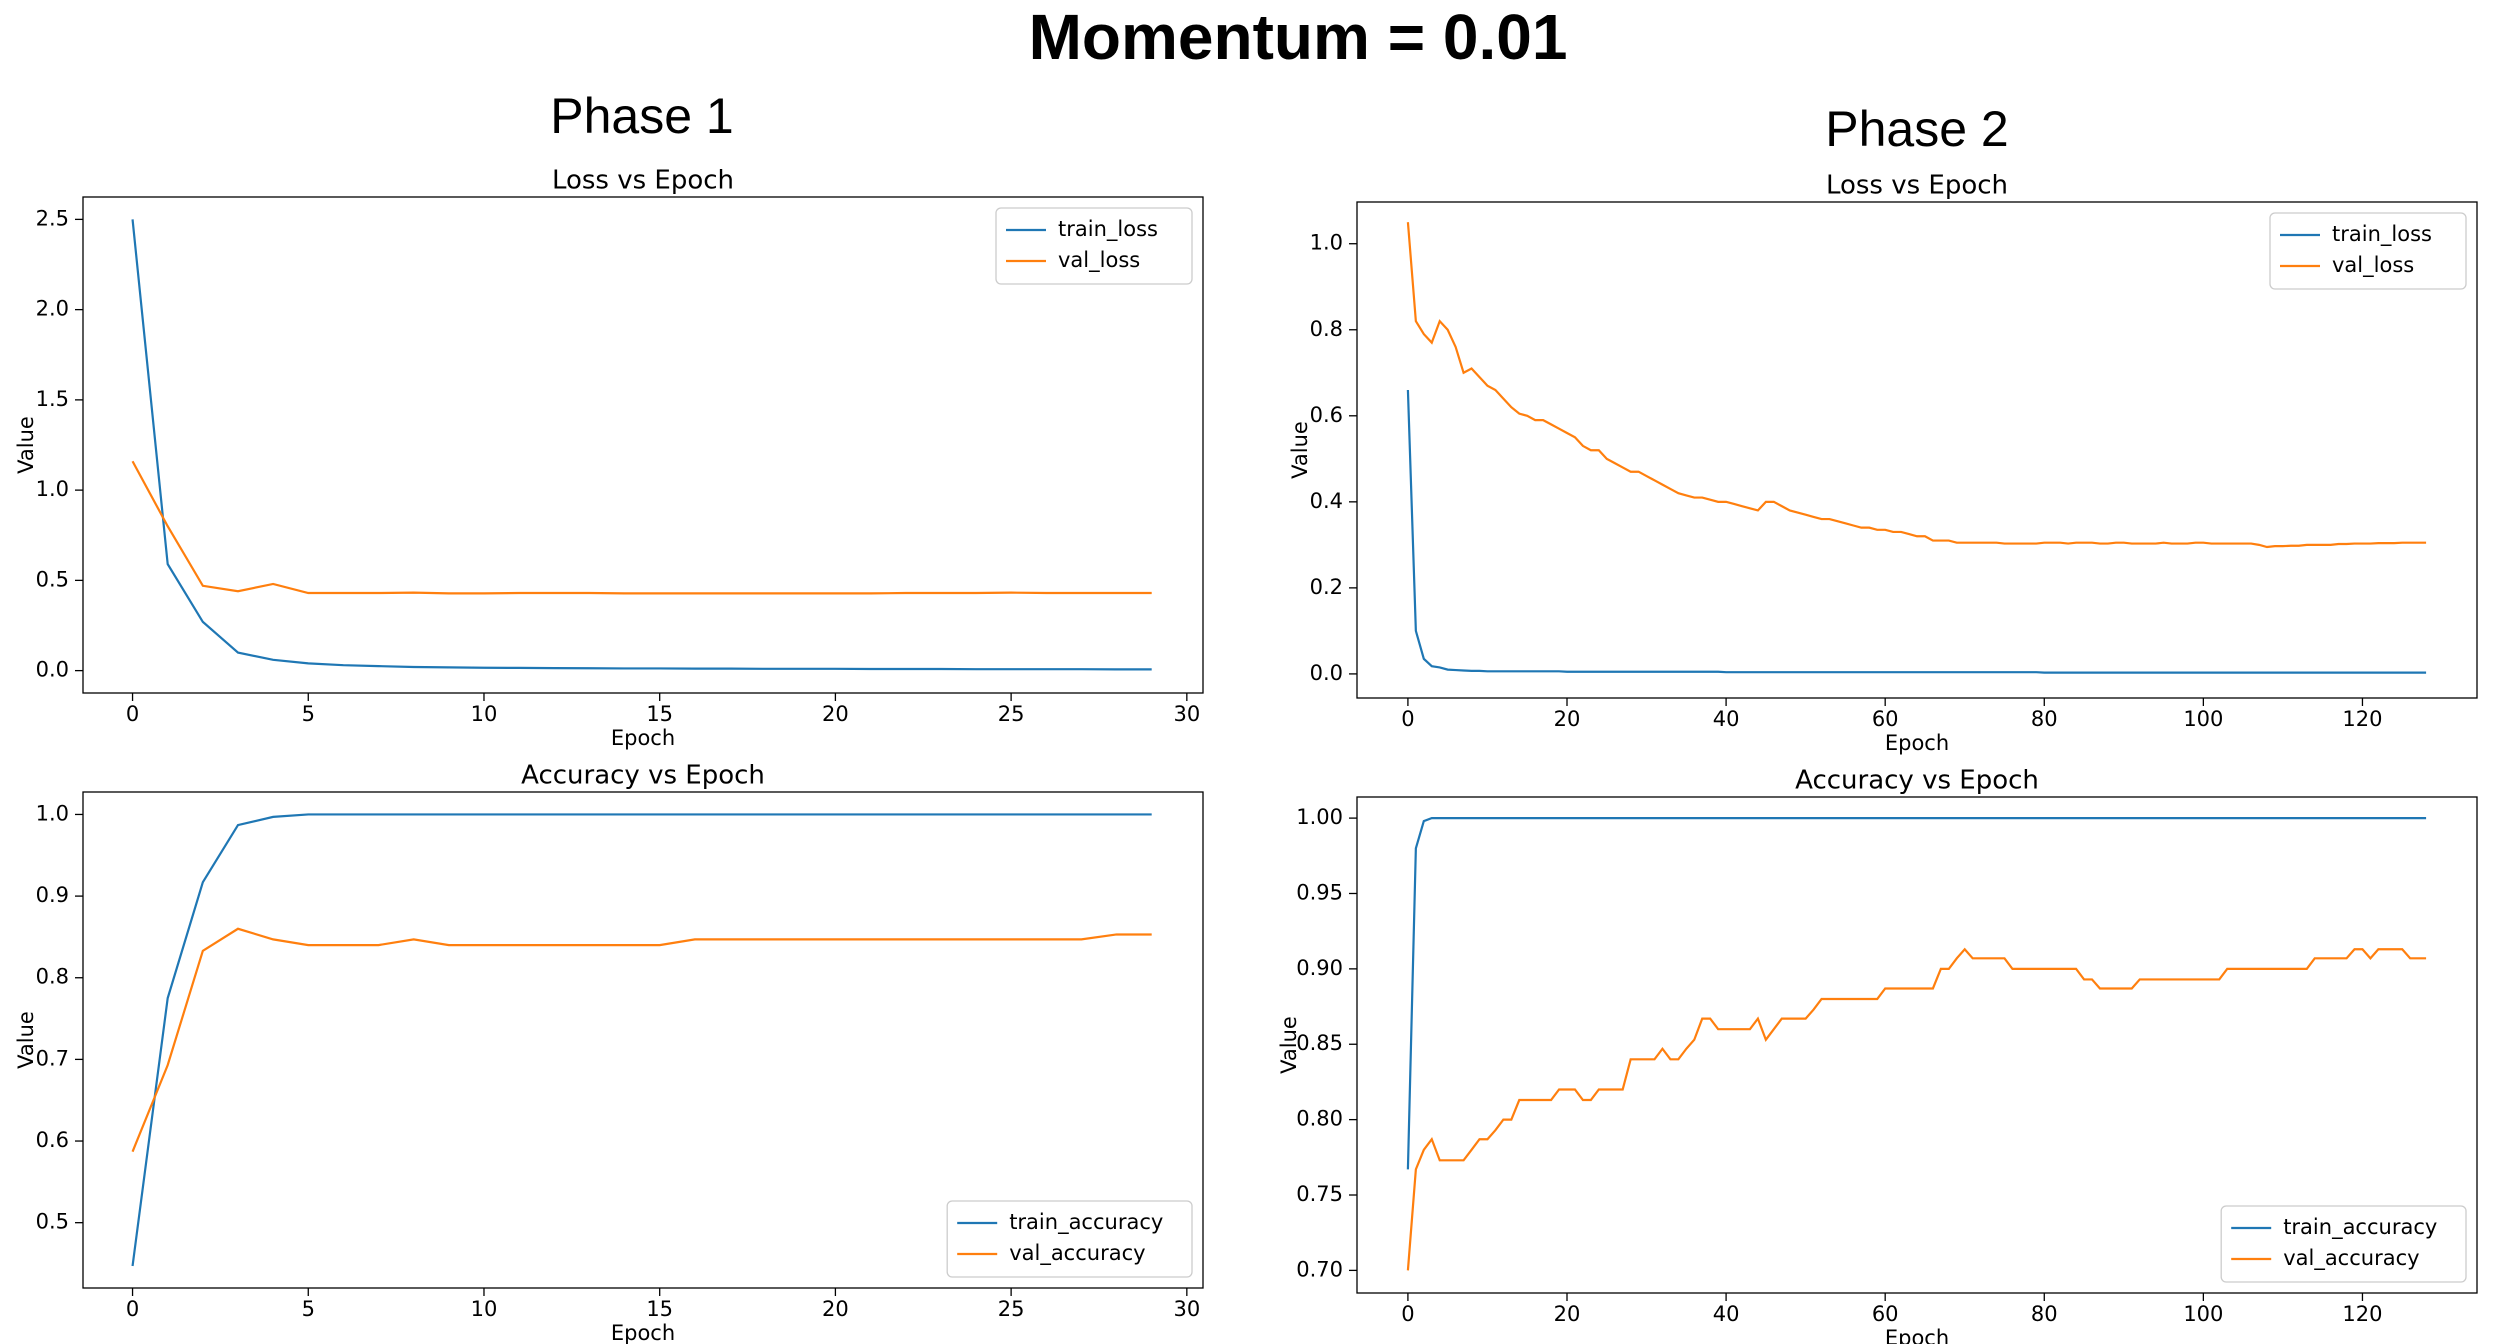  Describe the element at coordinates (52, 309) in the screenshot. I see `y-tick-label: 2.0` at that location.